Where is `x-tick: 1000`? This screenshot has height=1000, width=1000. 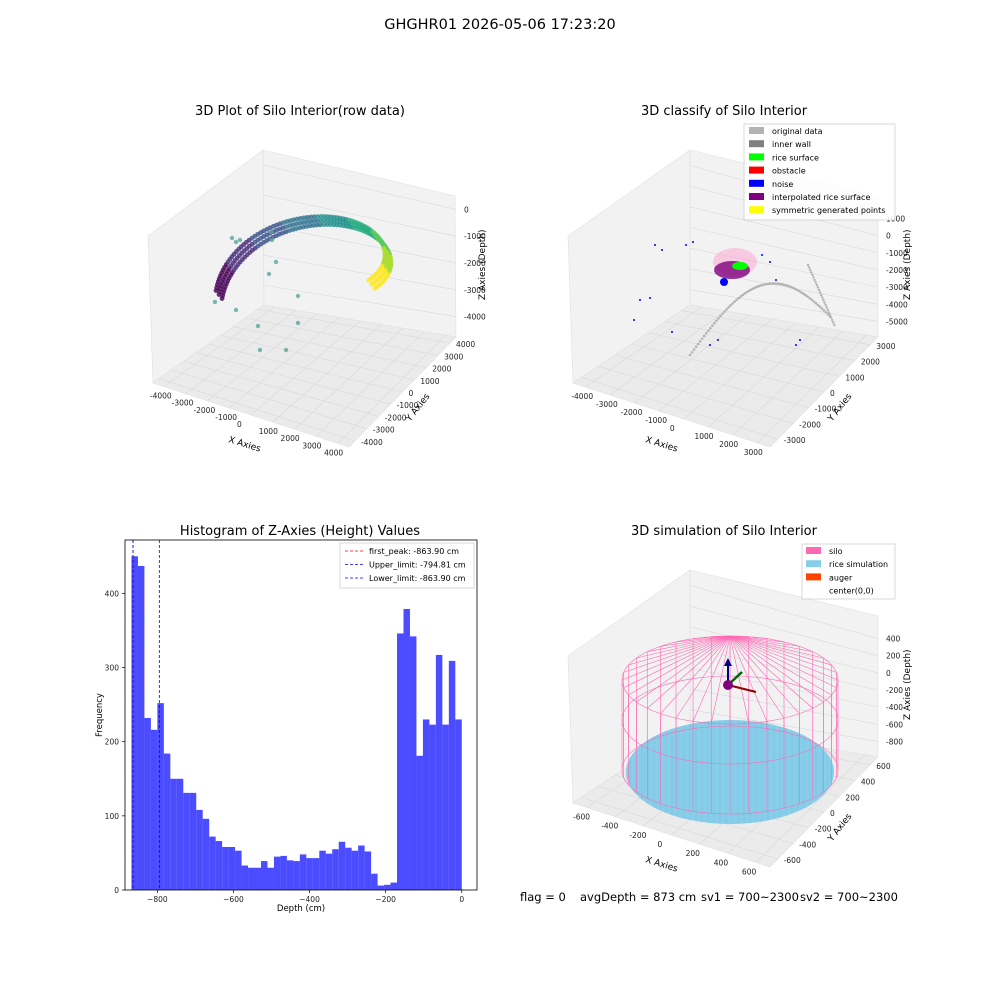
x-tick: 1000 is located at coordinates (268, 431).